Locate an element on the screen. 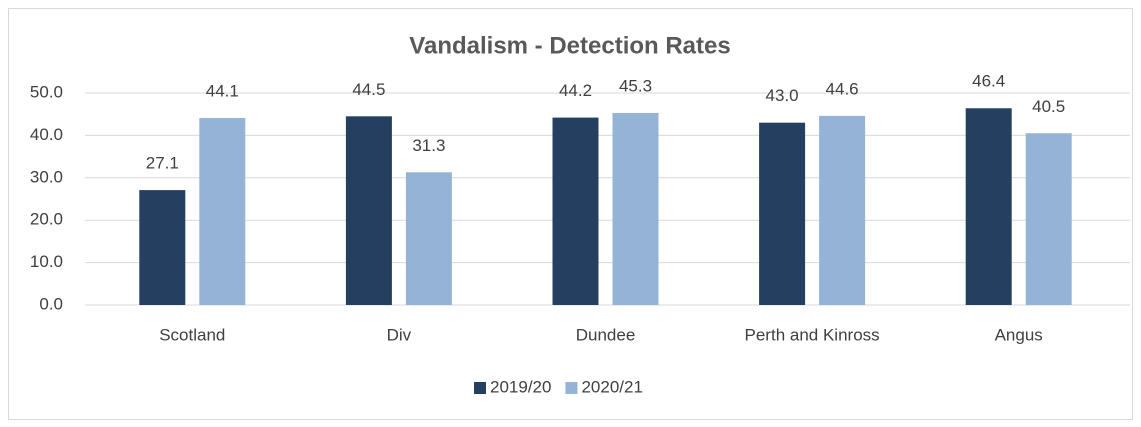 Image resolution: width=1141 pixels, height=427 pixels. legend-label: 2020/21 is located at coordinates (611, 386).